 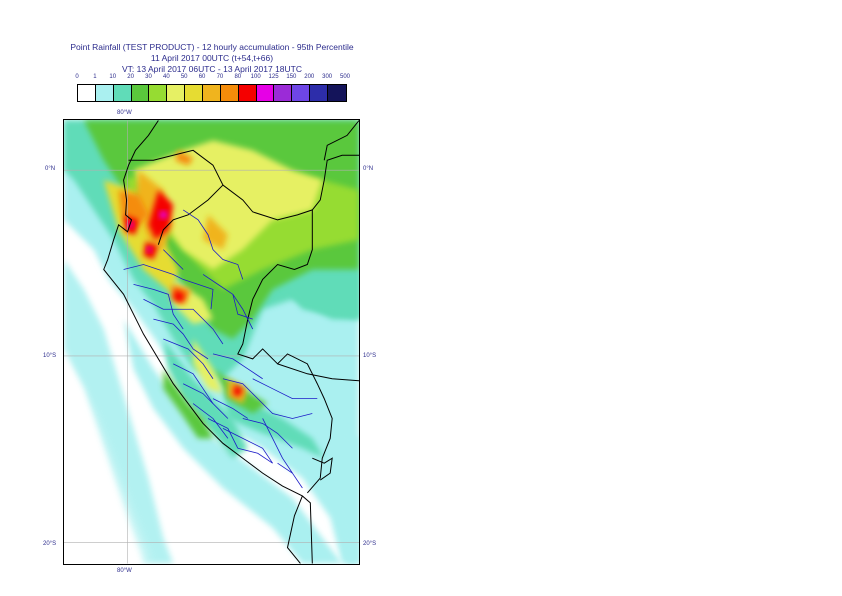 I want to click on legend-tick-label: 500, so click(x=345, y=77).